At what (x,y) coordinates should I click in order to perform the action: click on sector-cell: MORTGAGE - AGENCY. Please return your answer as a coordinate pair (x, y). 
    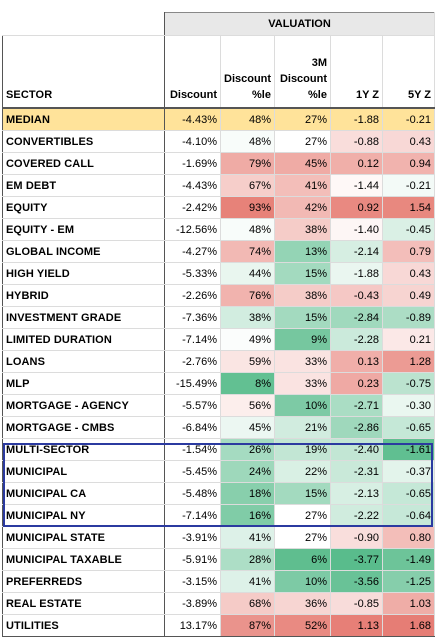
    Looking at the image, I should click on (83, 405).